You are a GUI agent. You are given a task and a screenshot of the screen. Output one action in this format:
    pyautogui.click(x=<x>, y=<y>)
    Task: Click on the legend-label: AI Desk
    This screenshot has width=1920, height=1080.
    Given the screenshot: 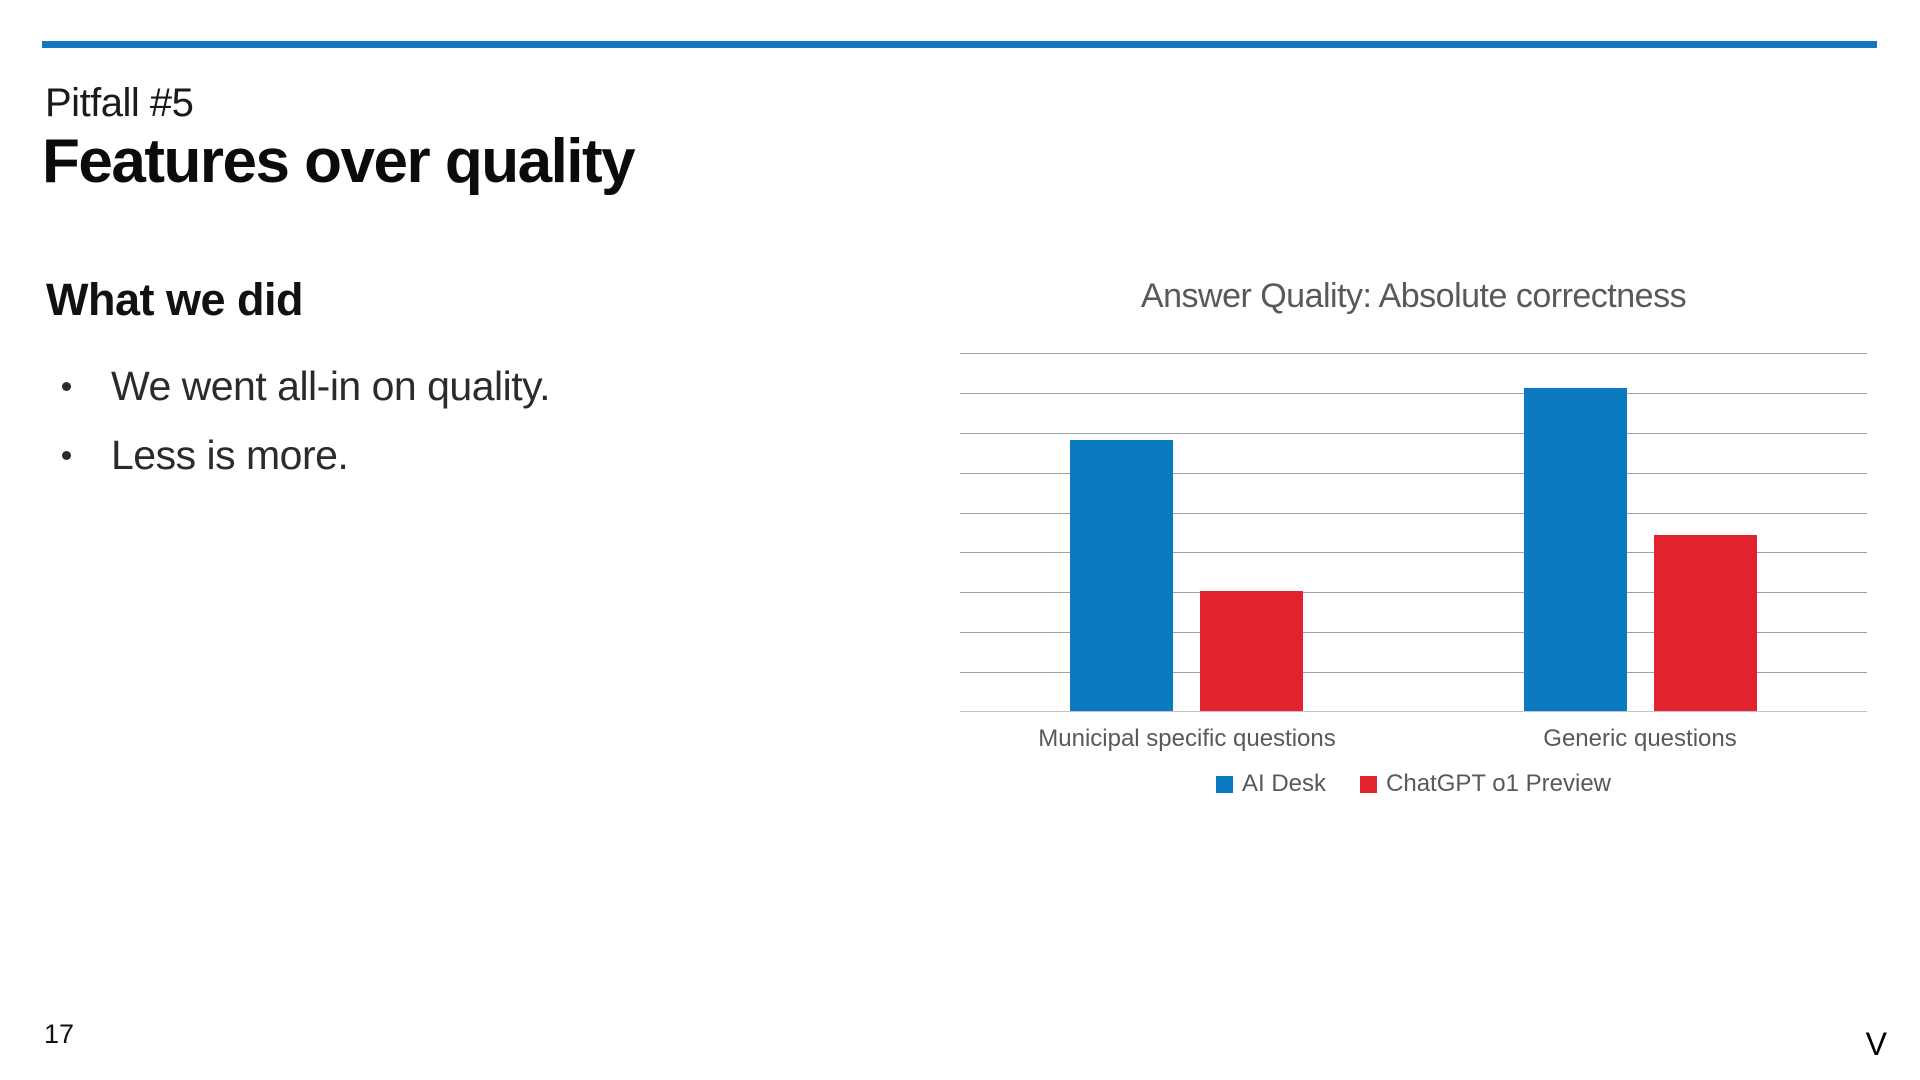 What is the action you would take?
    pyautogui.click(x=1284, y=783)
    